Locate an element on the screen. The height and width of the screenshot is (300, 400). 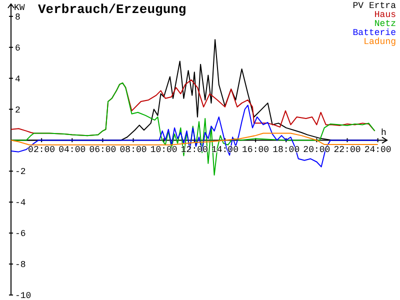
y-axis-title: KW is located at coordinates (20, 8).